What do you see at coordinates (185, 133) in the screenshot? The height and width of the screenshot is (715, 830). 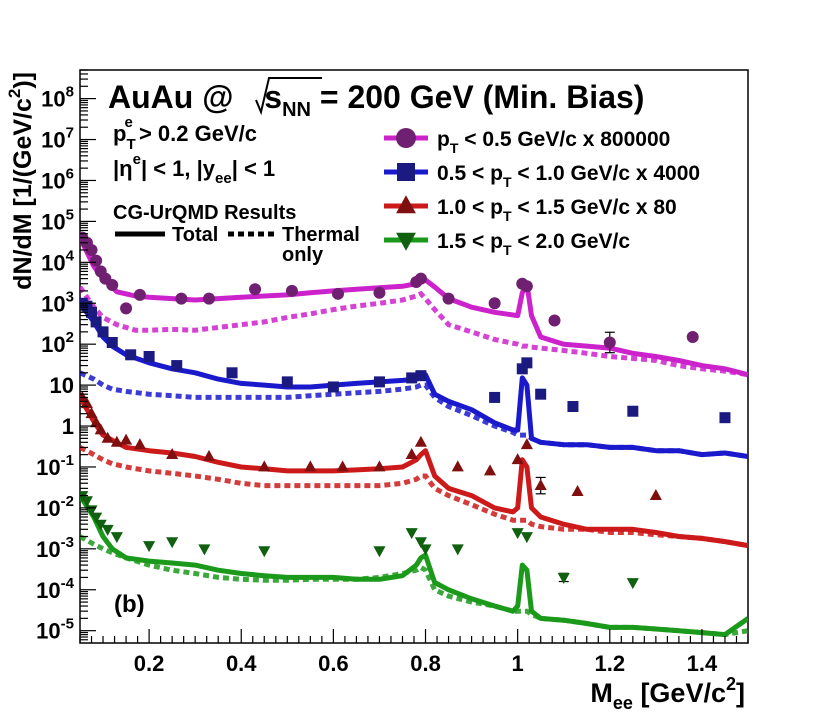 I see `cut-pt-annotation: pTe > 0.2 GeV/c` at bounding box center [185, 133].